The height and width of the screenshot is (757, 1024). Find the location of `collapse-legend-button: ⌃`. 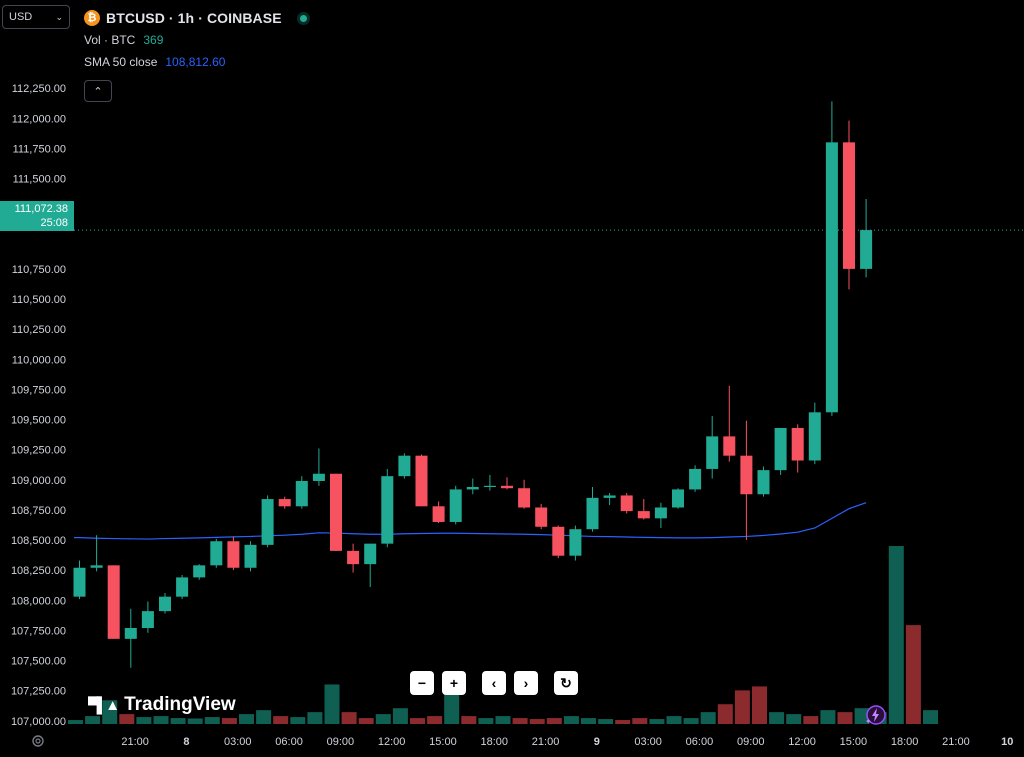

collapse-legend-button: ⌃ is located at coordinates (98, 91).